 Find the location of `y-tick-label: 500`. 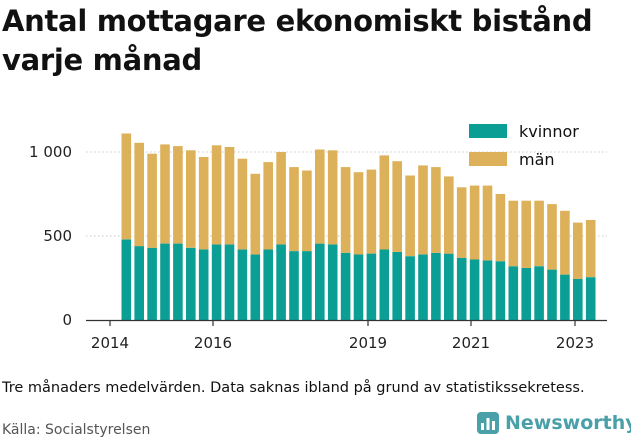

y-tick-label: 500 is located at coordinates (57, 236).